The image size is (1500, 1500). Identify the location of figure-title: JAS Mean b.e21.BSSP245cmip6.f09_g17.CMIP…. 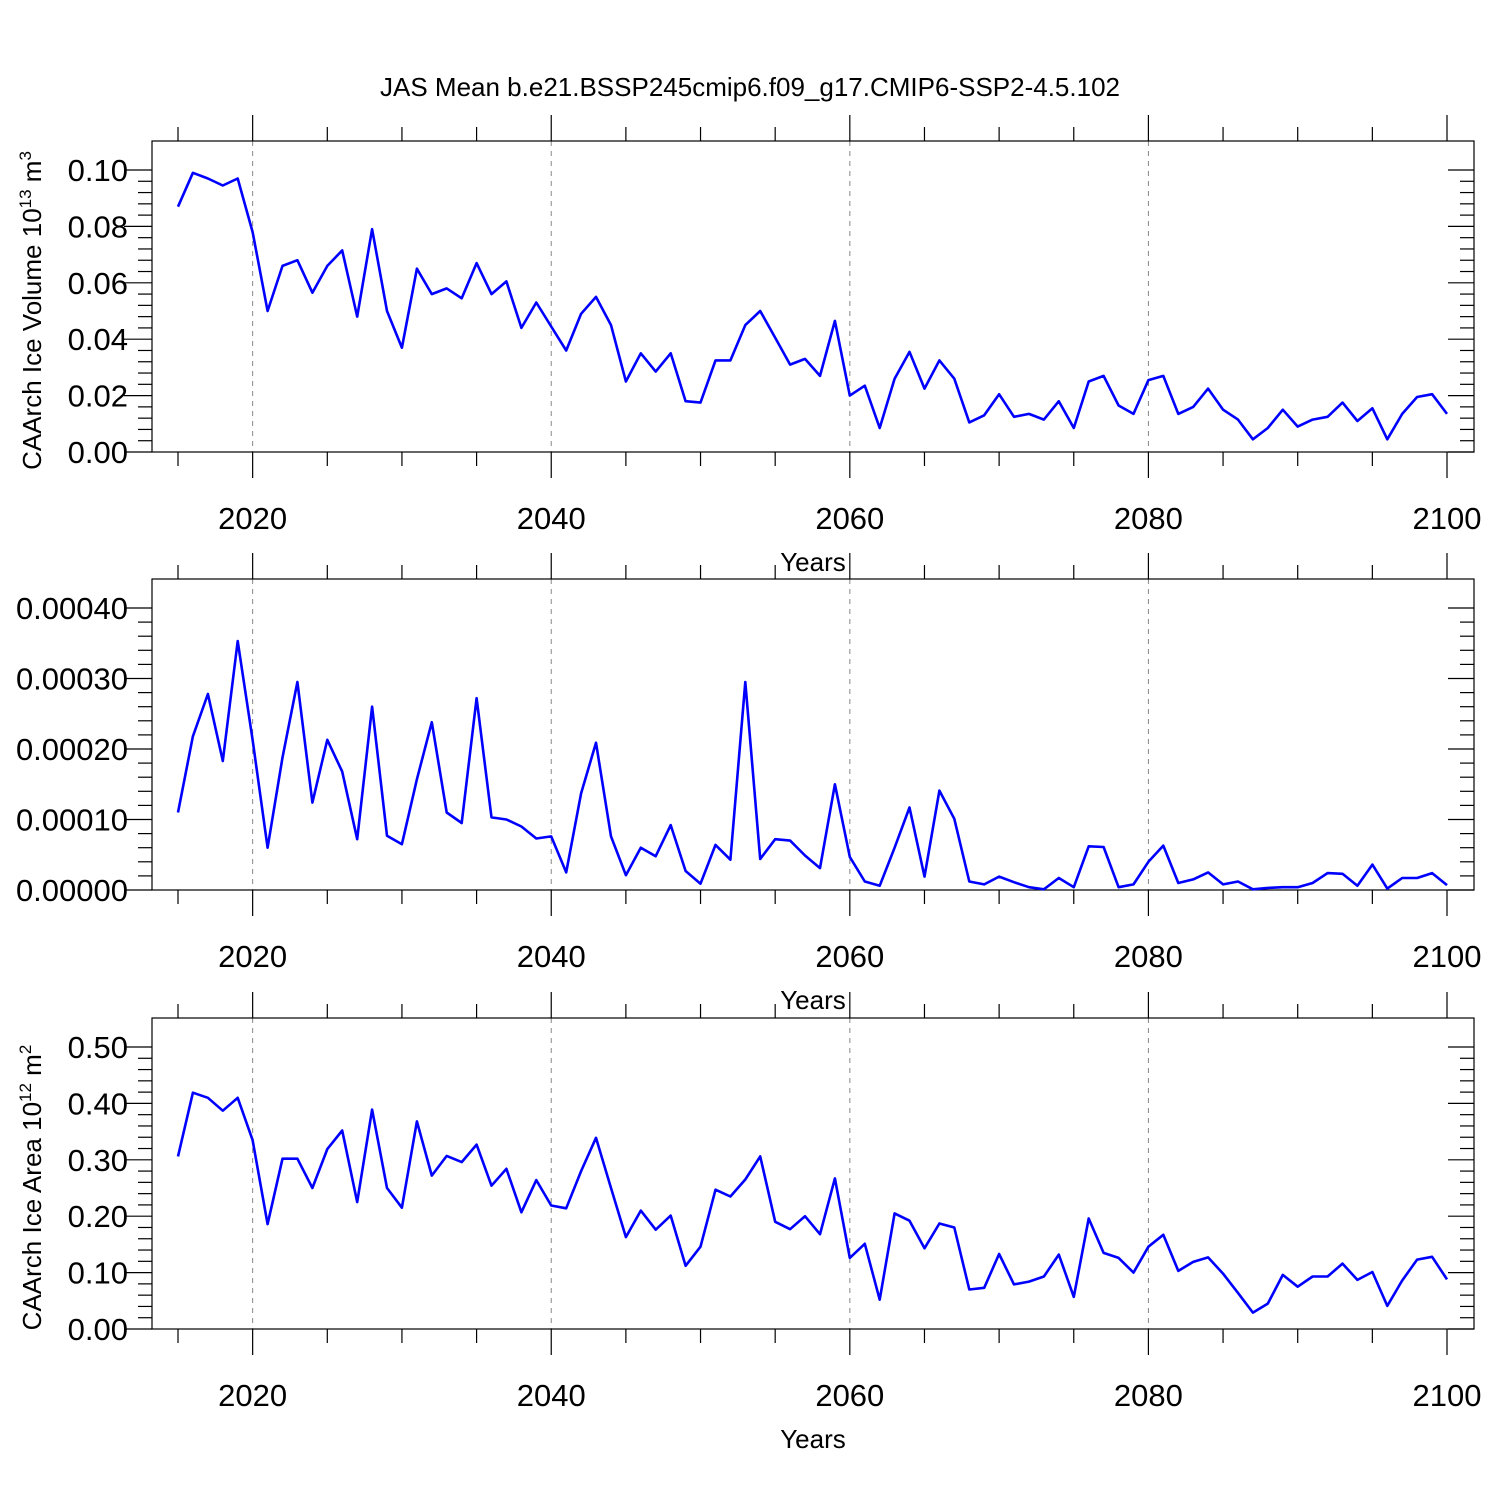
(750, 87).